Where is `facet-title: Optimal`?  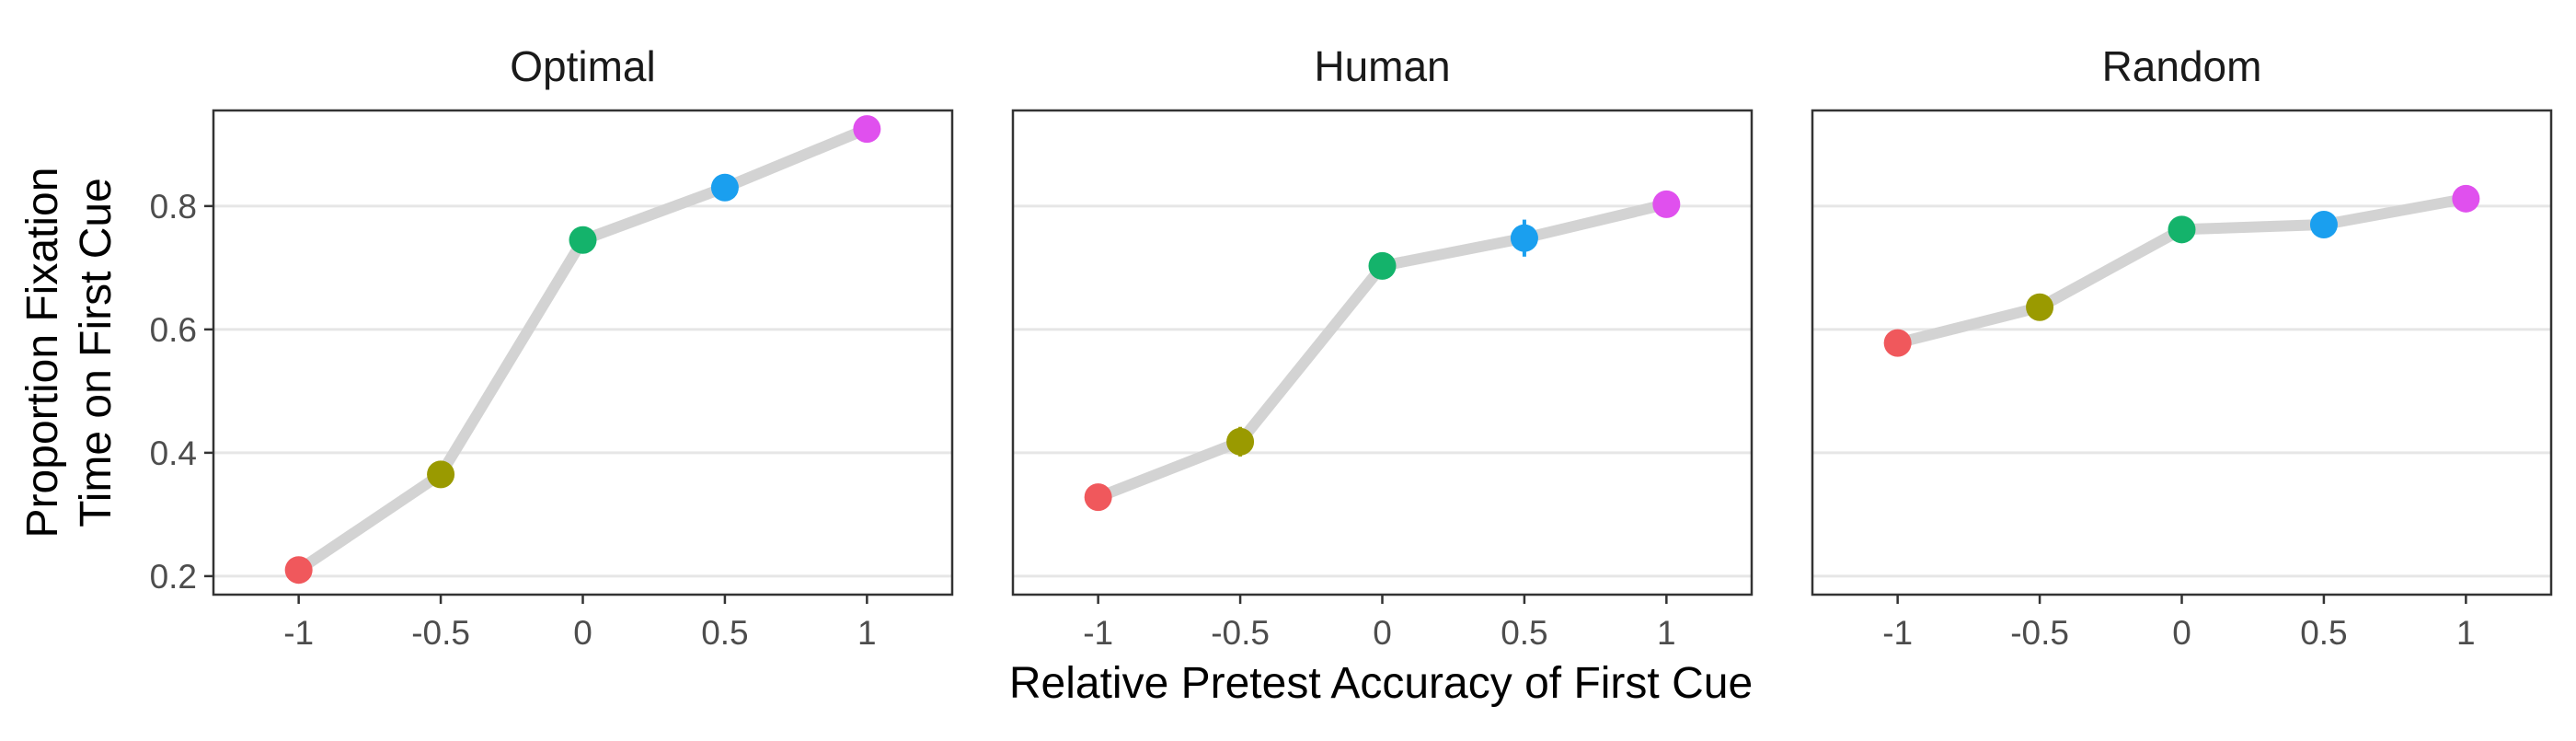
facet-title: Optimal is located at coordinates (582, 66).